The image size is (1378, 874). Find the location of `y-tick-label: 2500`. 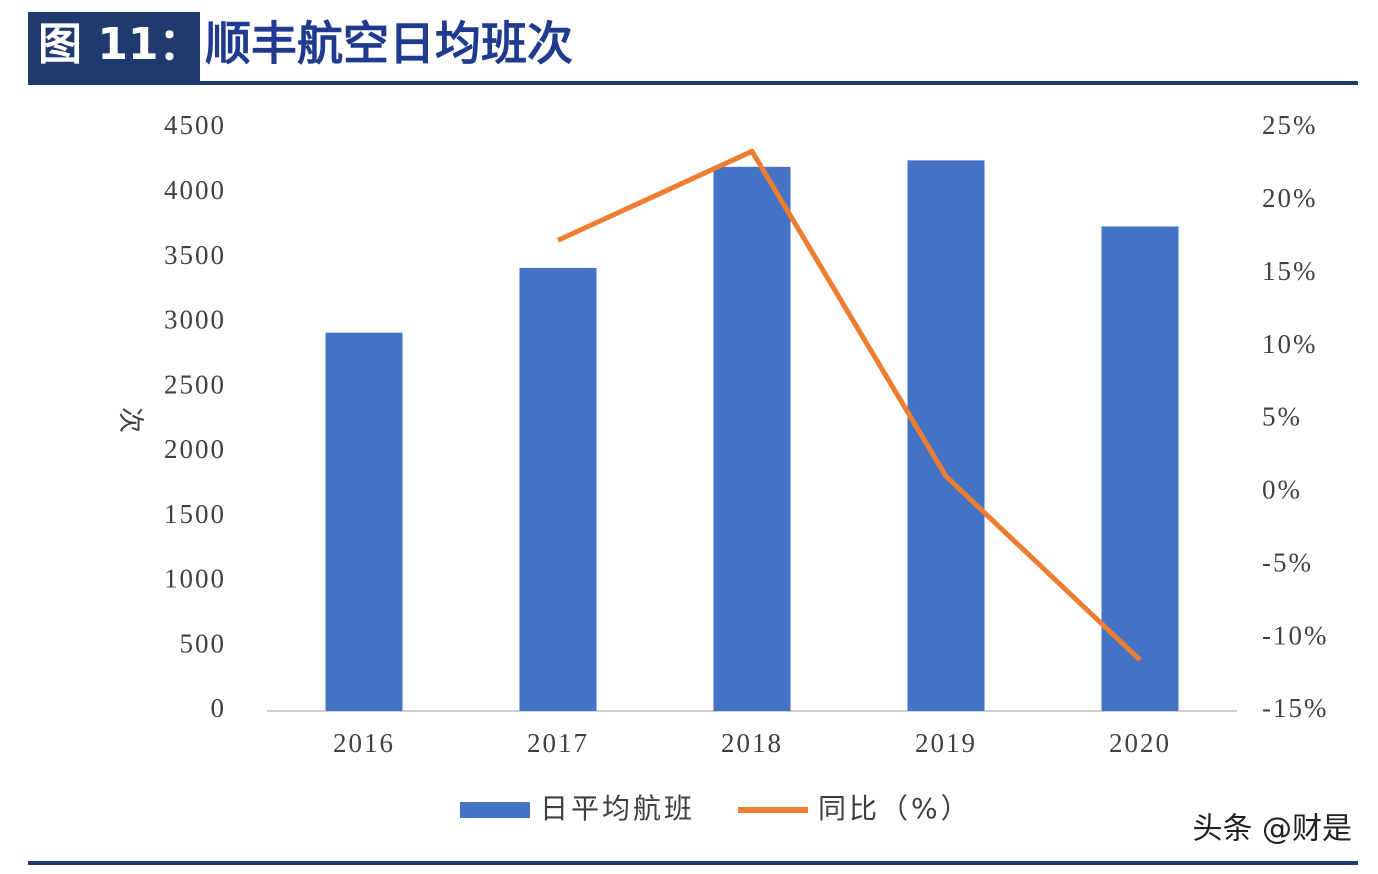

y-tick-label: 2500 is located at coordinates (195, 384).